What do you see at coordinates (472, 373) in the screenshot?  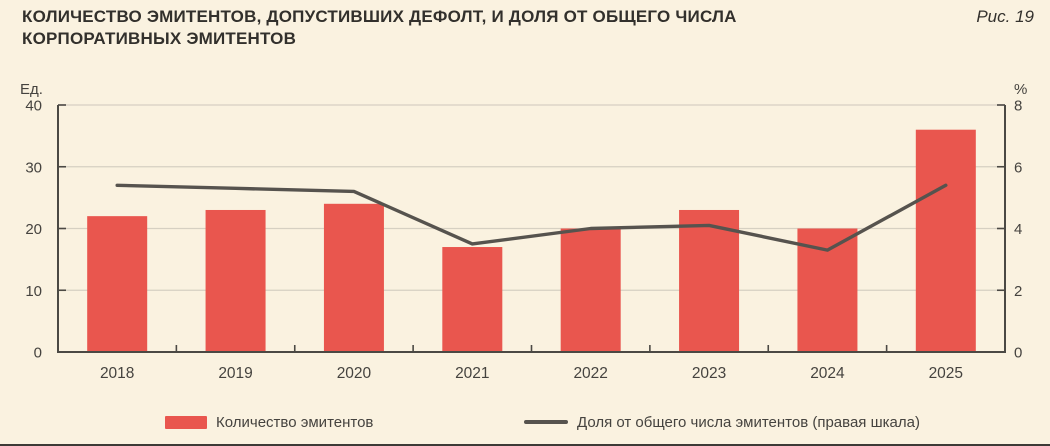 I see `x-axis-category-label: 2021` at bounding box center [472, 373].